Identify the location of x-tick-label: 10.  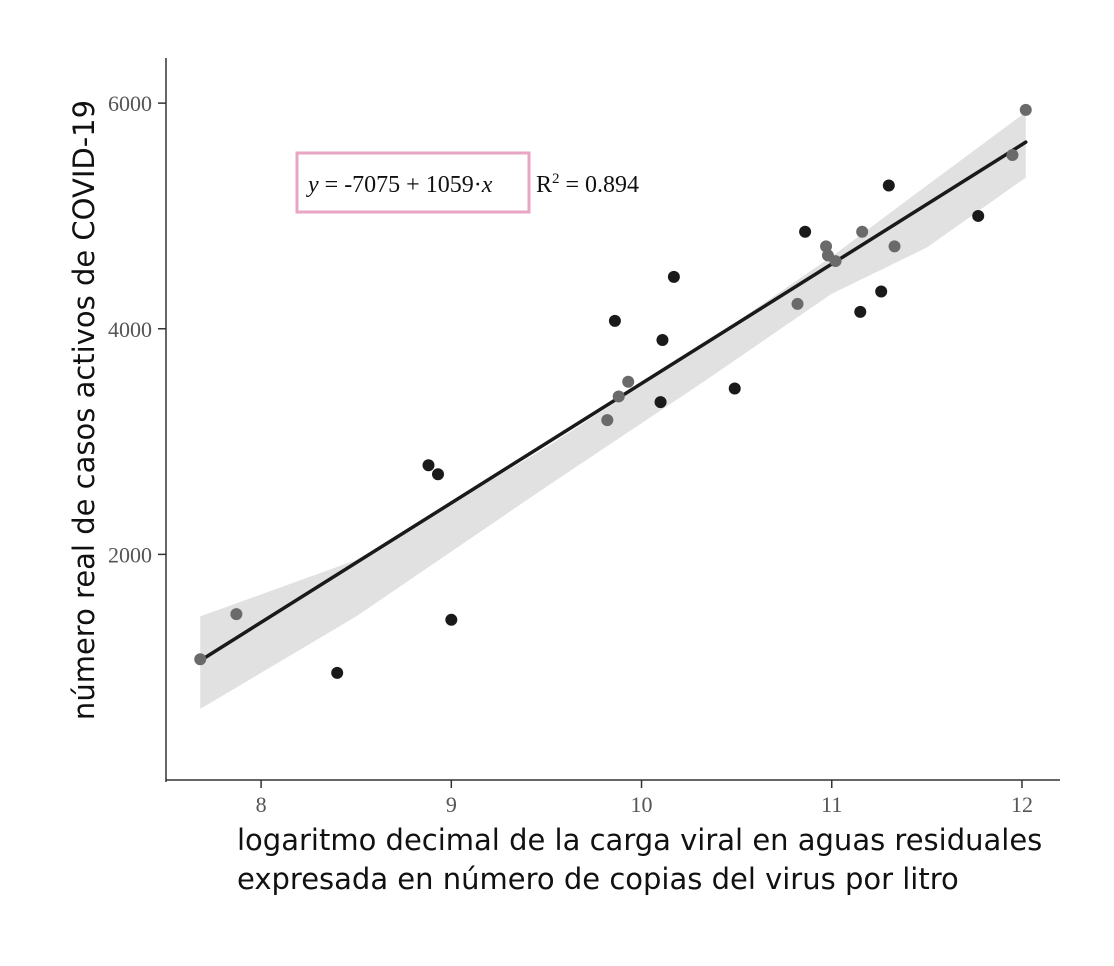
(642, 804).